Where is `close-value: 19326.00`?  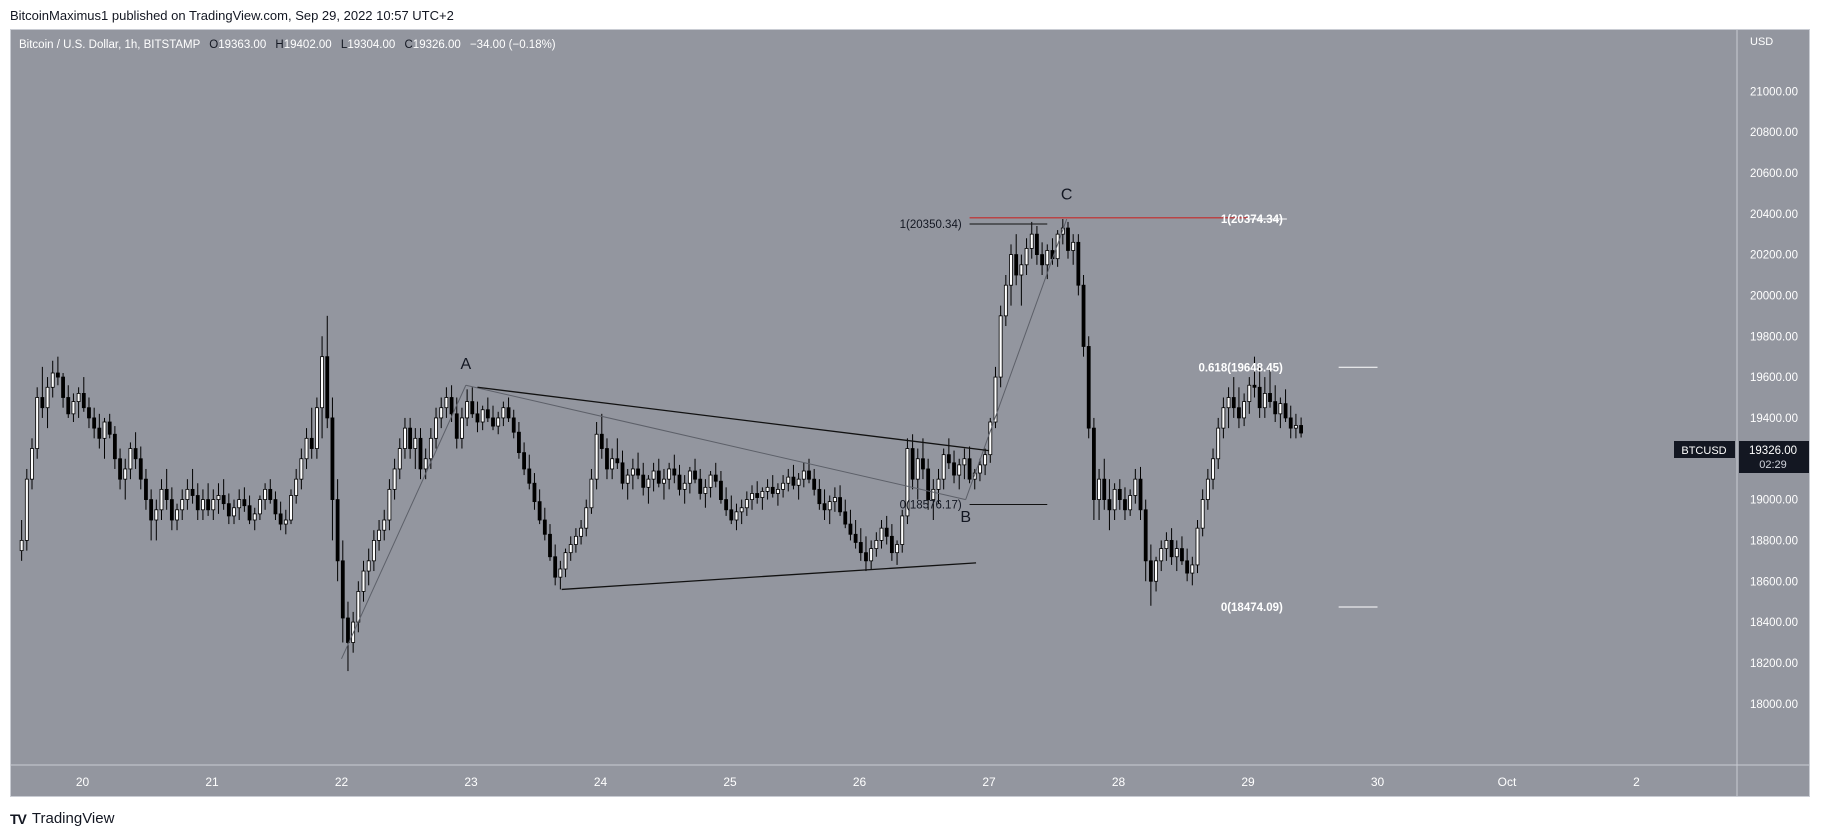
close-value: 19326.00 is located at coordinates (437, 45).